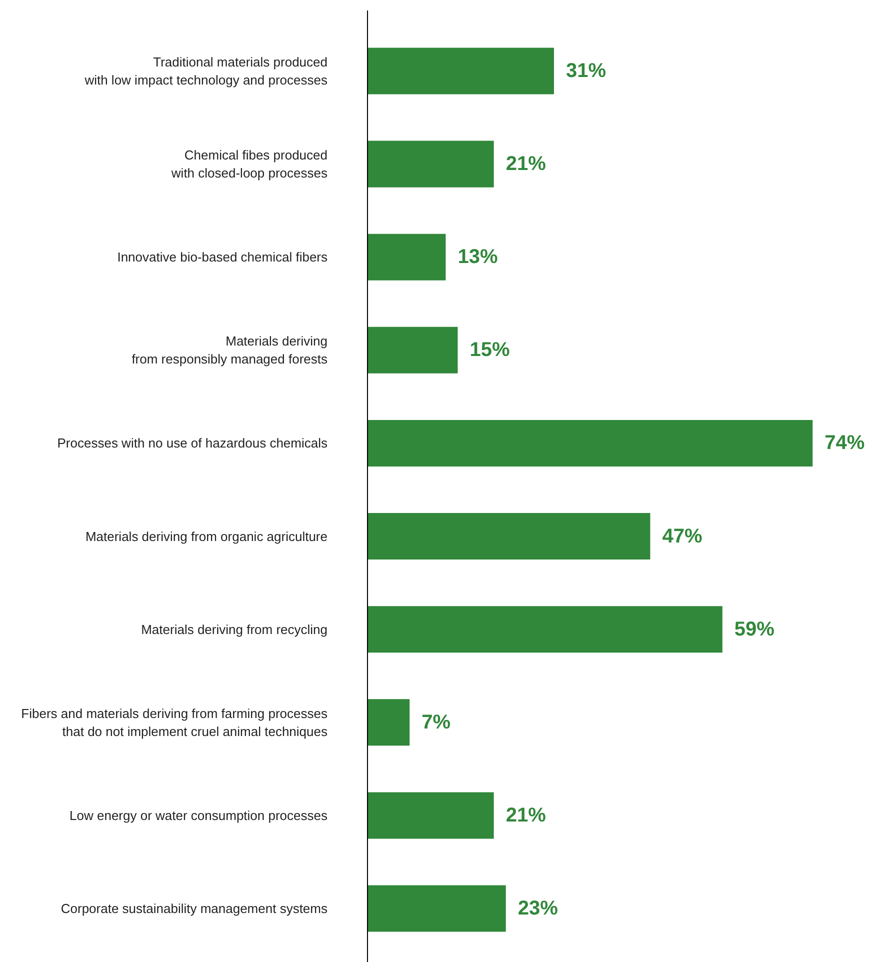 This screenshot has width=870, height=962. What do you see at coordinates (249, 164) in the screenshot?
I see `y-tick-label: Chemical fibes produced with closed-loop processes` at bounding box center [249, 164].